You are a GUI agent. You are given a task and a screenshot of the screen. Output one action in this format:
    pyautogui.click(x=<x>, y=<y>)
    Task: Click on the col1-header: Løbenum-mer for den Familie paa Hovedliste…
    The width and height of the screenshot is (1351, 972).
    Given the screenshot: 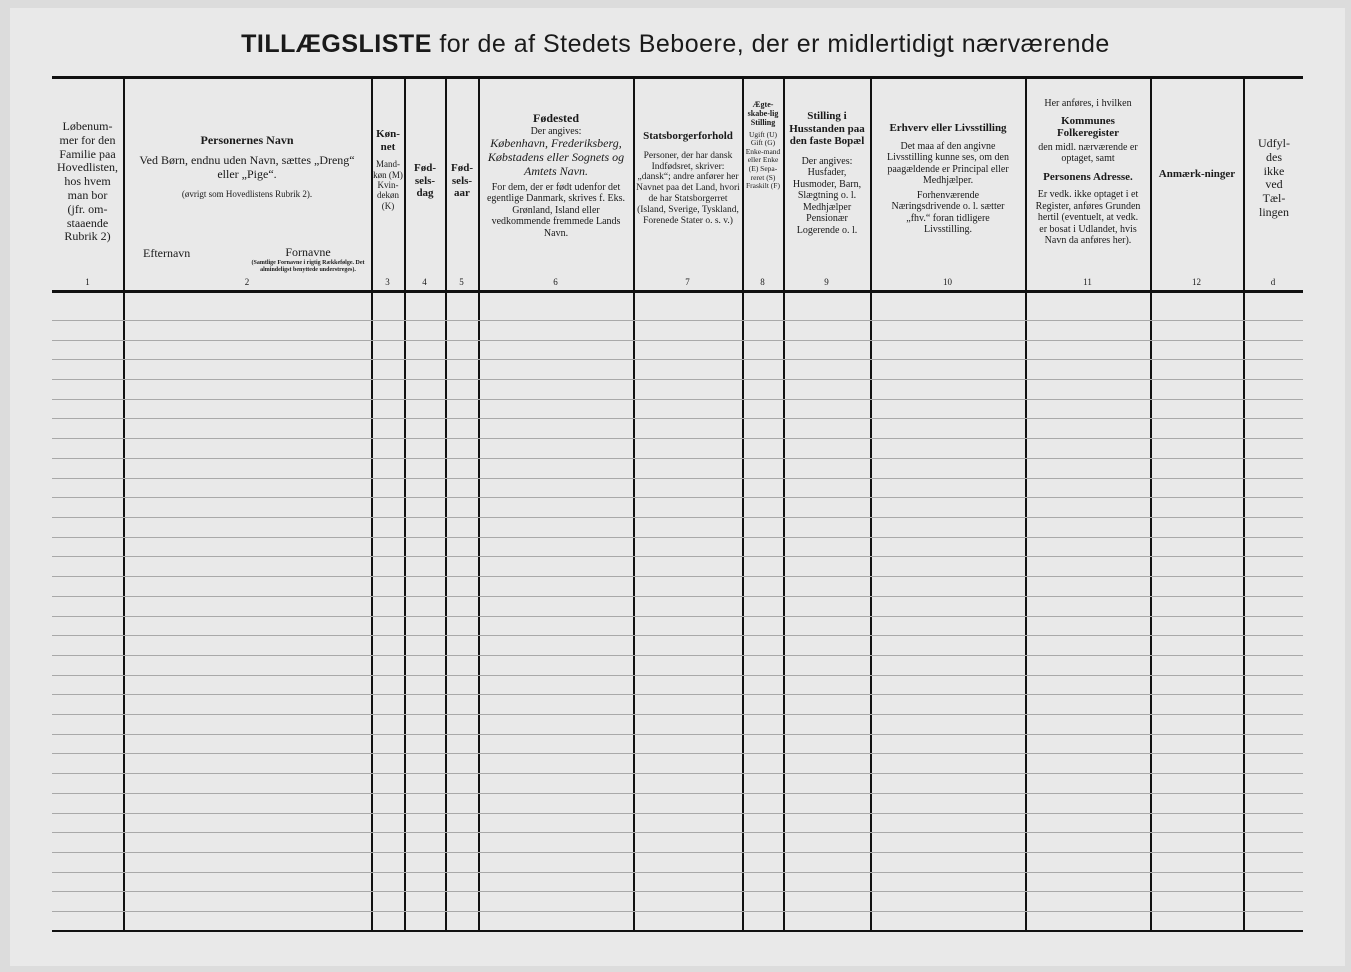 What is the action you would take?
    pyautogui.click(x=87, y=223)
    